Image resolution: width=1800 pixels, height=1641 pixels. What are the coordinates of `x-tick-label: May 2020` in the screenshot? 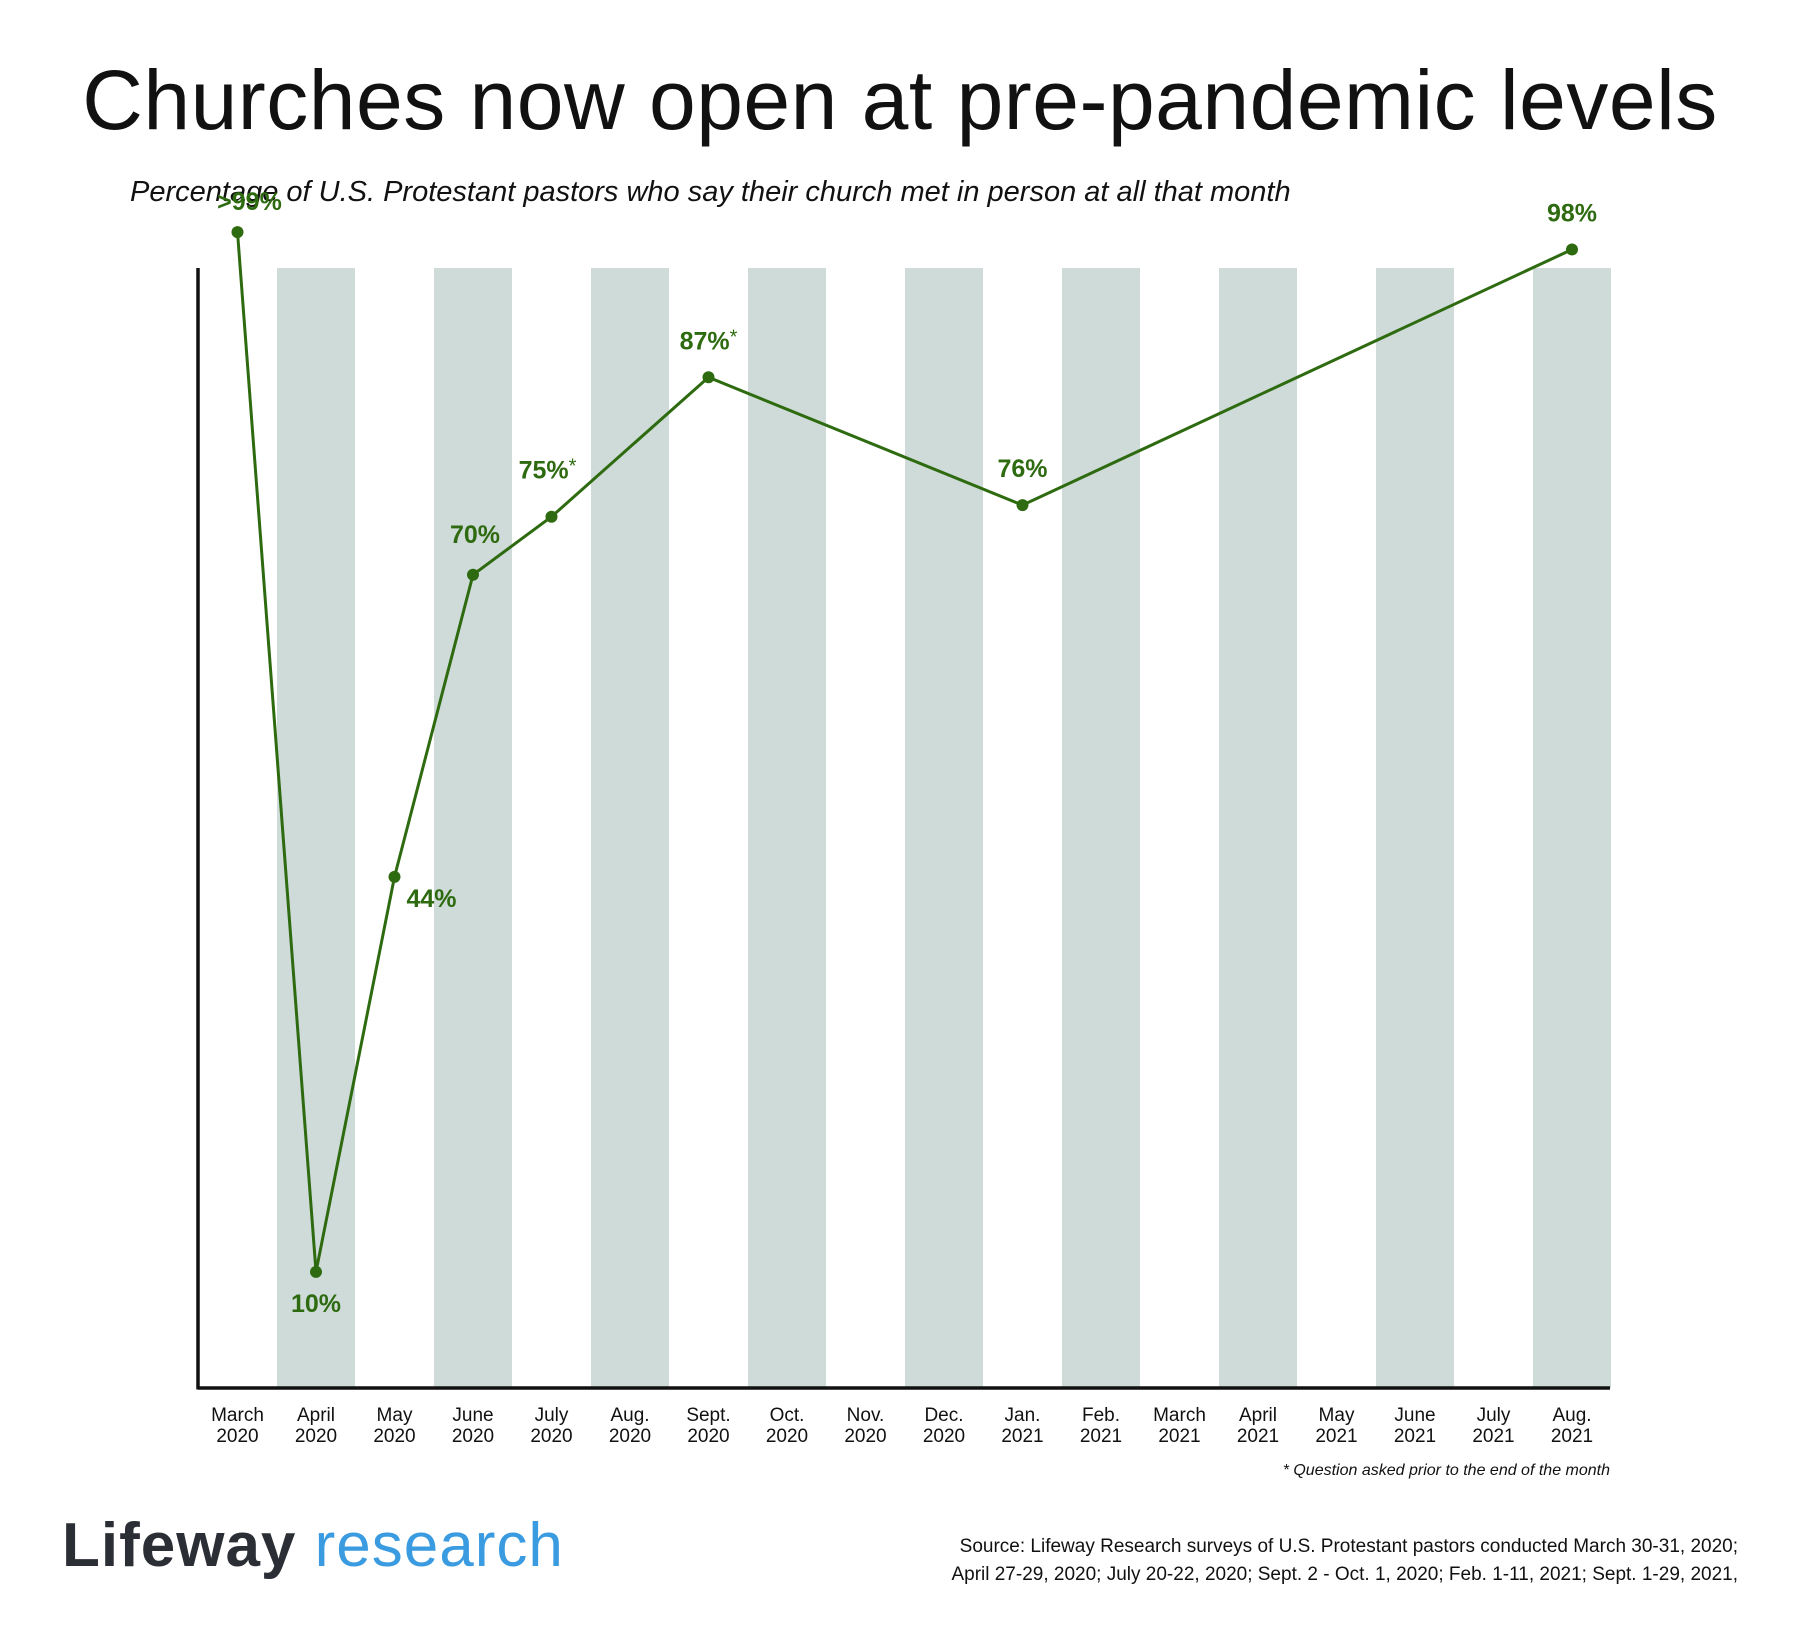 It's located at (394, 1426).